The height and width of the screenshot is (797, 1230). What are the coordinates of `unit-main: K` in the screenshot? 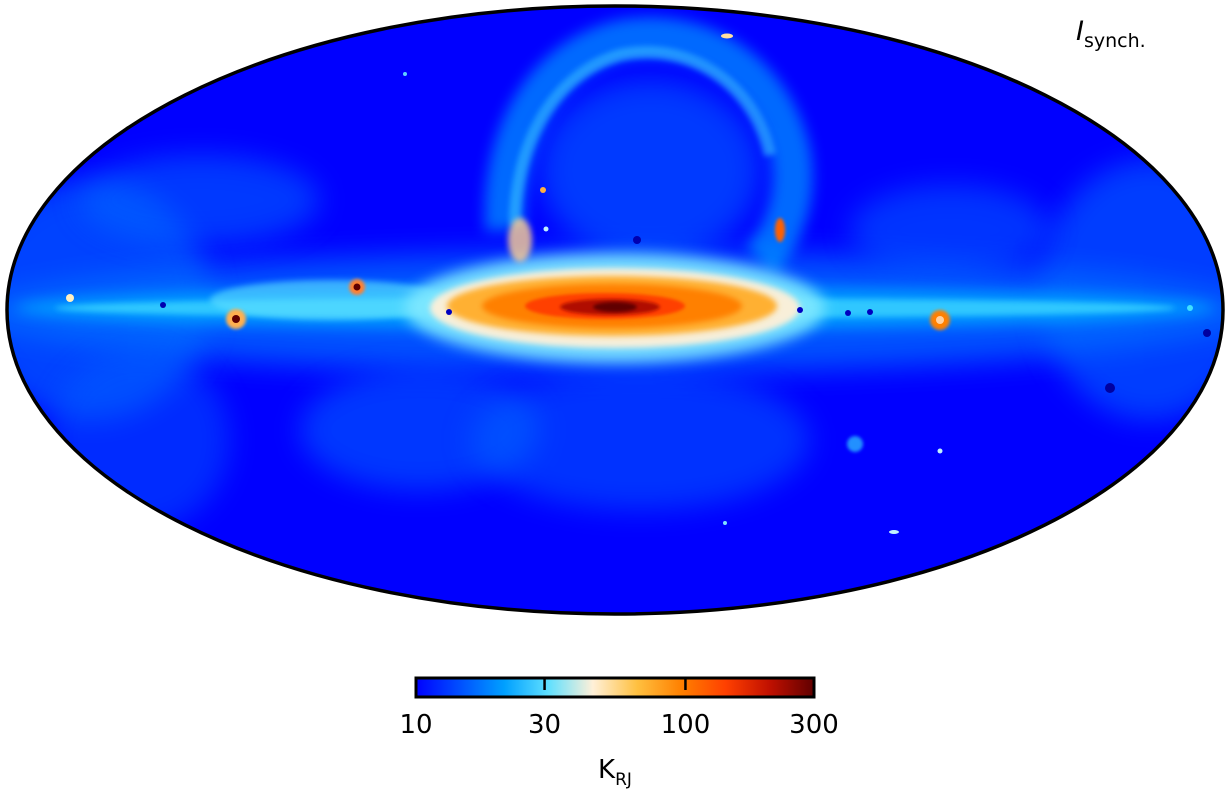 It's located at (607, 770).